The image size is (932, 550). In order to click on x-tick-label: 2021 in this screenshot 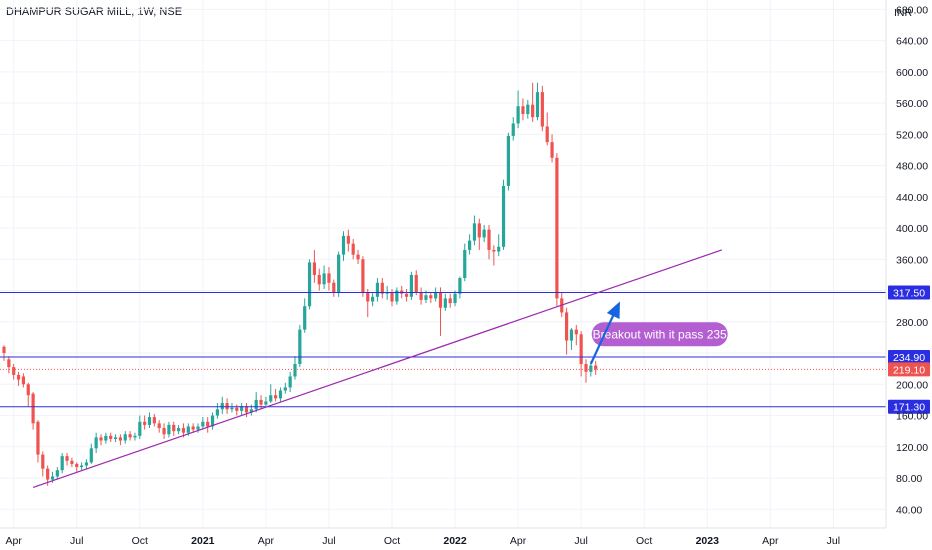, I will do `click(203, 541)`.